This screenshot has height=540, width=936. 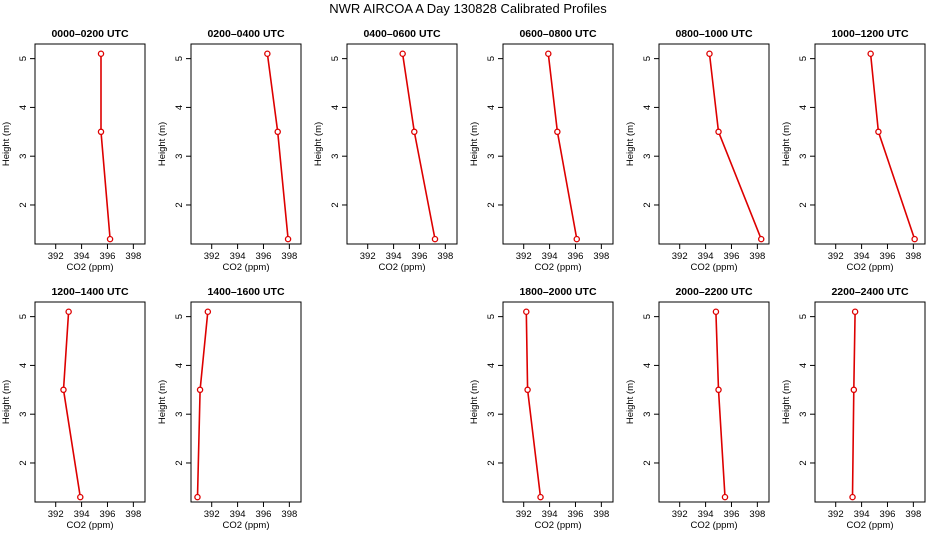 What do you see at coordinates (89, 292) in the screenshot?
I see `panel-title: 1200–1400 UTC` at bounding box center [89, 292].